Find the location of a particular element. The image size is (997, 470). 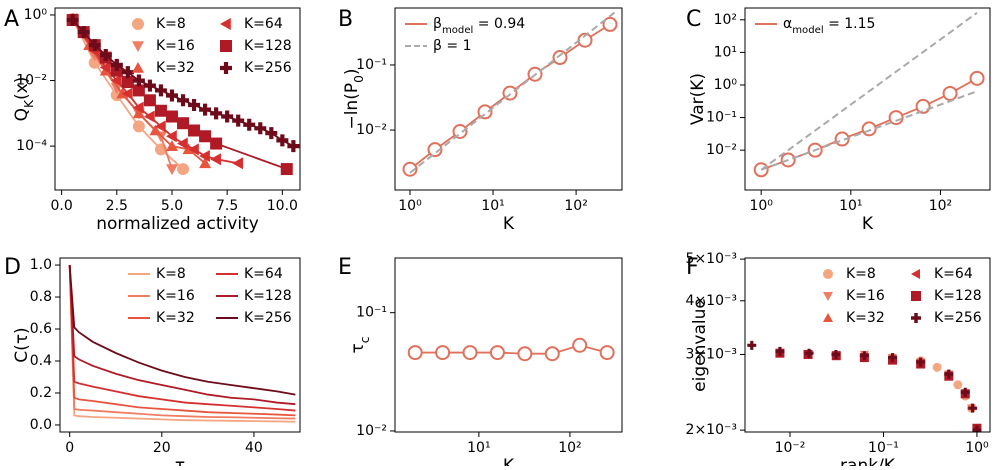

y-tick-label: 4×10⁻³ is located at coordinates (711, 301).